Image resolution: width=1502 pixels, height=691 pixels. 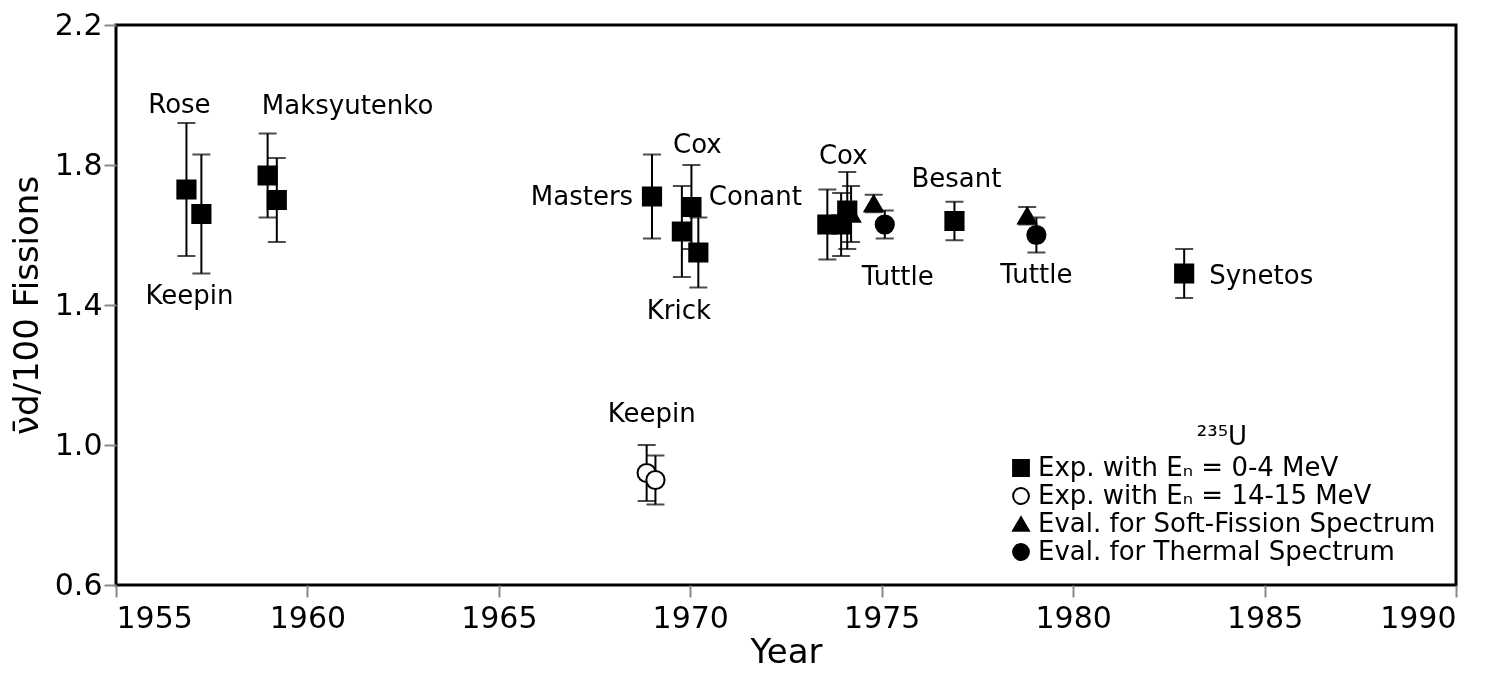 I want to click on legend-label: Exp. with Eₙ = 0-4 MeV, so click(x=1188, y=467).